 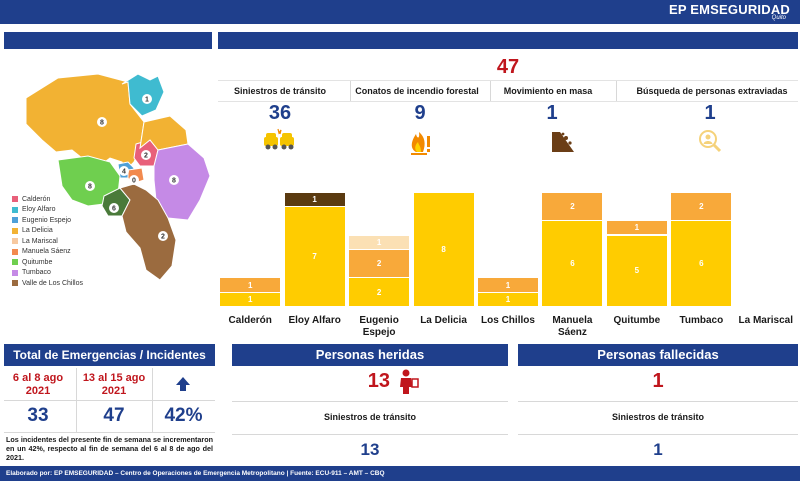 I want to click on brand-logo: EP EMSEGURIDAD, so click(x=729, y=9).